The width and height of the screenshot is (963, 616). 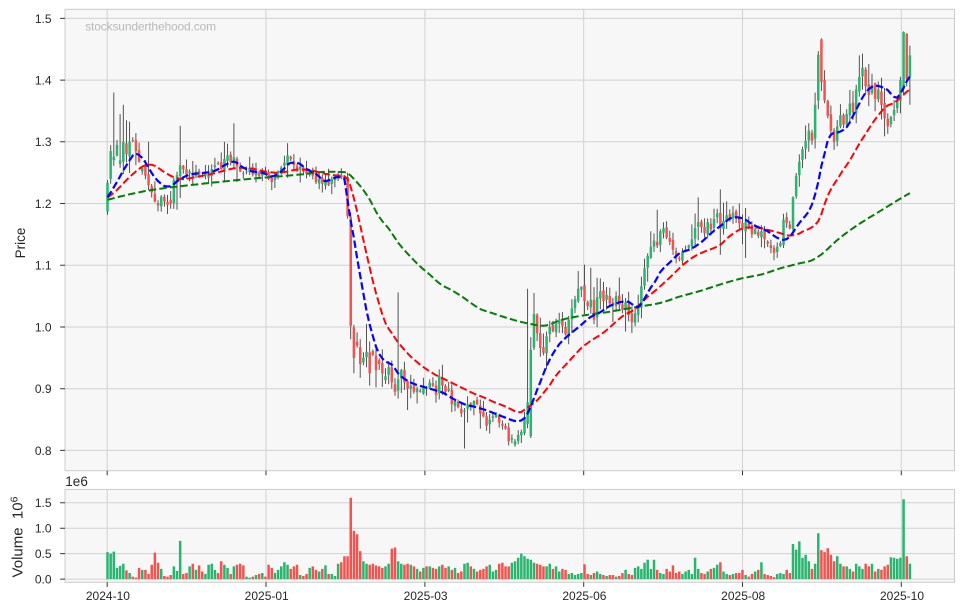 I want to click on svg-text: 1.1, so click(x=43, y=266).